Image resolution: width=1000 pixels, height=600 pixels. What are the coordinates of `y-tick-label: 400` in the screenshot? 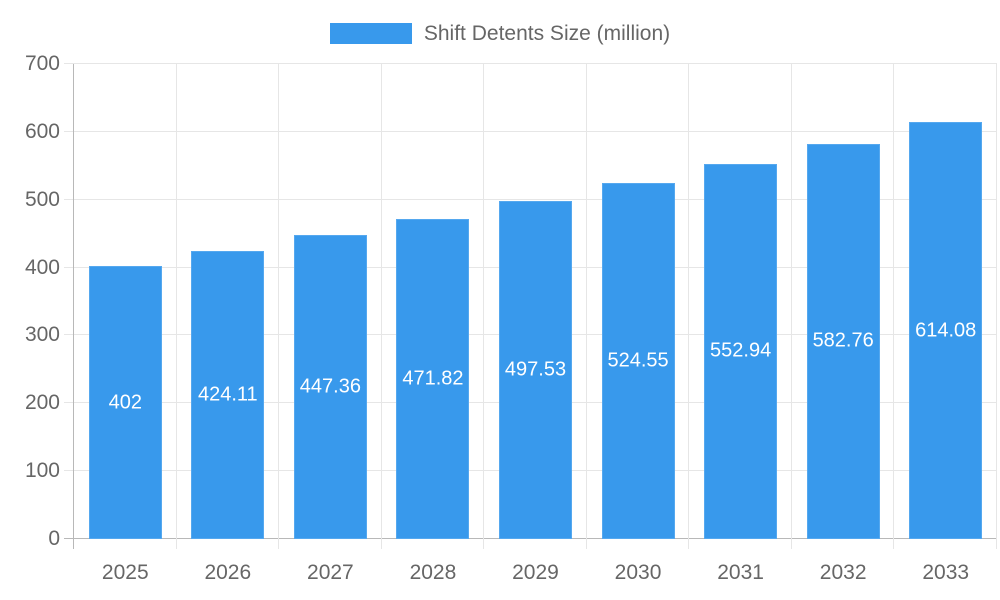 It's located at (42, 267).